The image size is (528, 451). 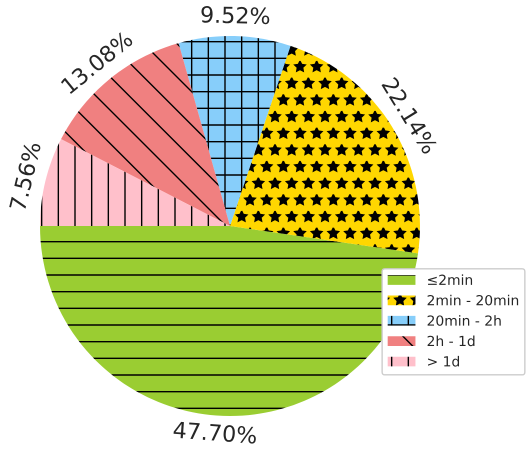 I want to click on data-label: 7.56%, so click(x=25, y=176).